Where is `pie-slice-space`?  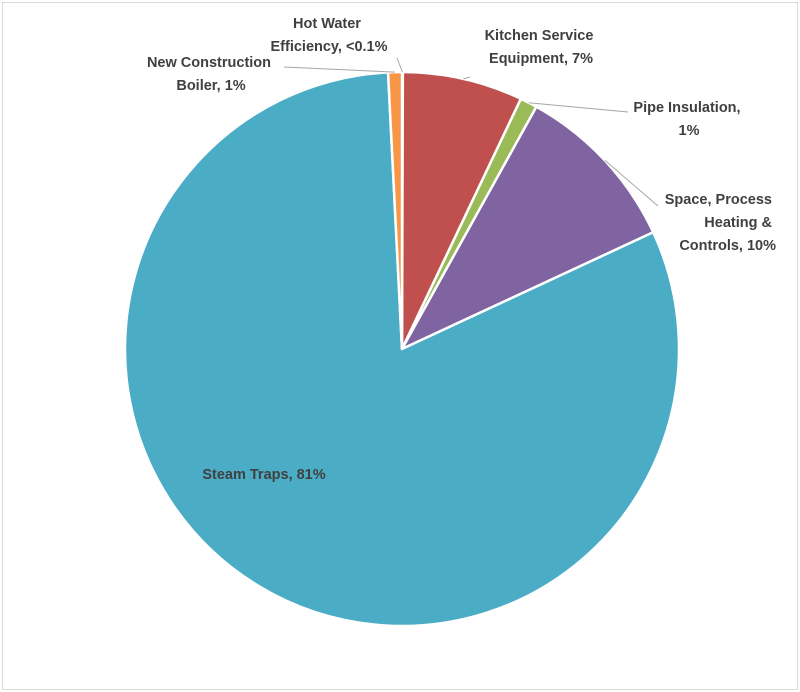 pie-slice-space is located at coordinates (527, 228).